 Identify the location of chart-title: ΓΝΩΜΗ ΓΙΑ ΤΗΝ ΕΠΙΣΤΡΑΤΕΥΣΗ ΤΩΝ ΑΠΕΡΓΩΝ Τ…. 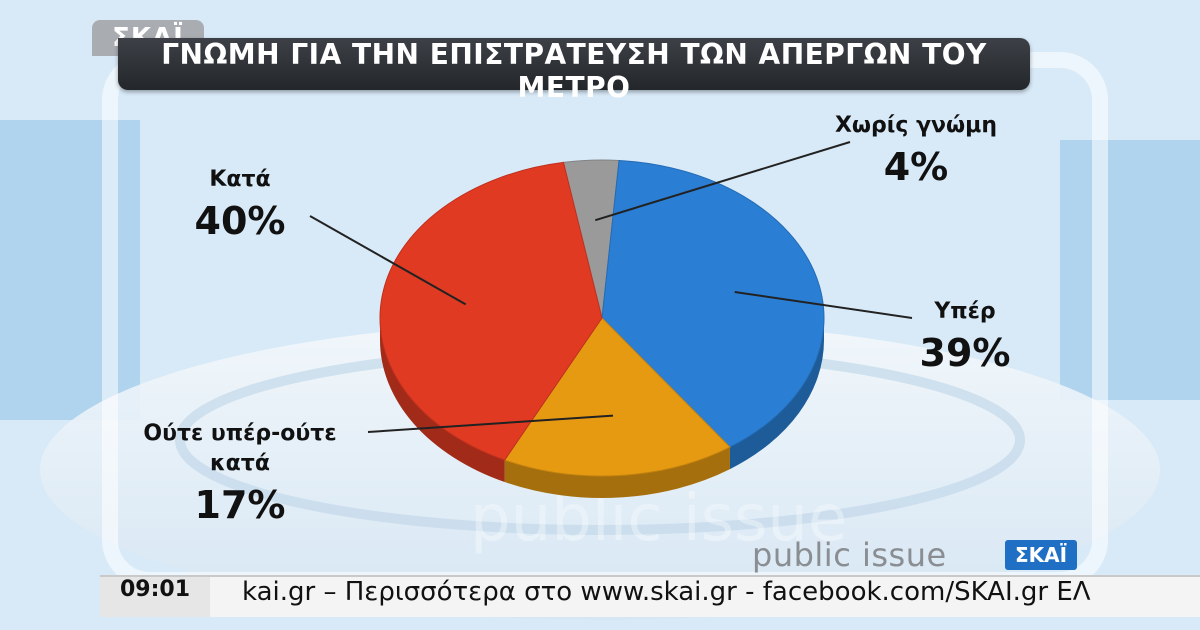
(574, 71).